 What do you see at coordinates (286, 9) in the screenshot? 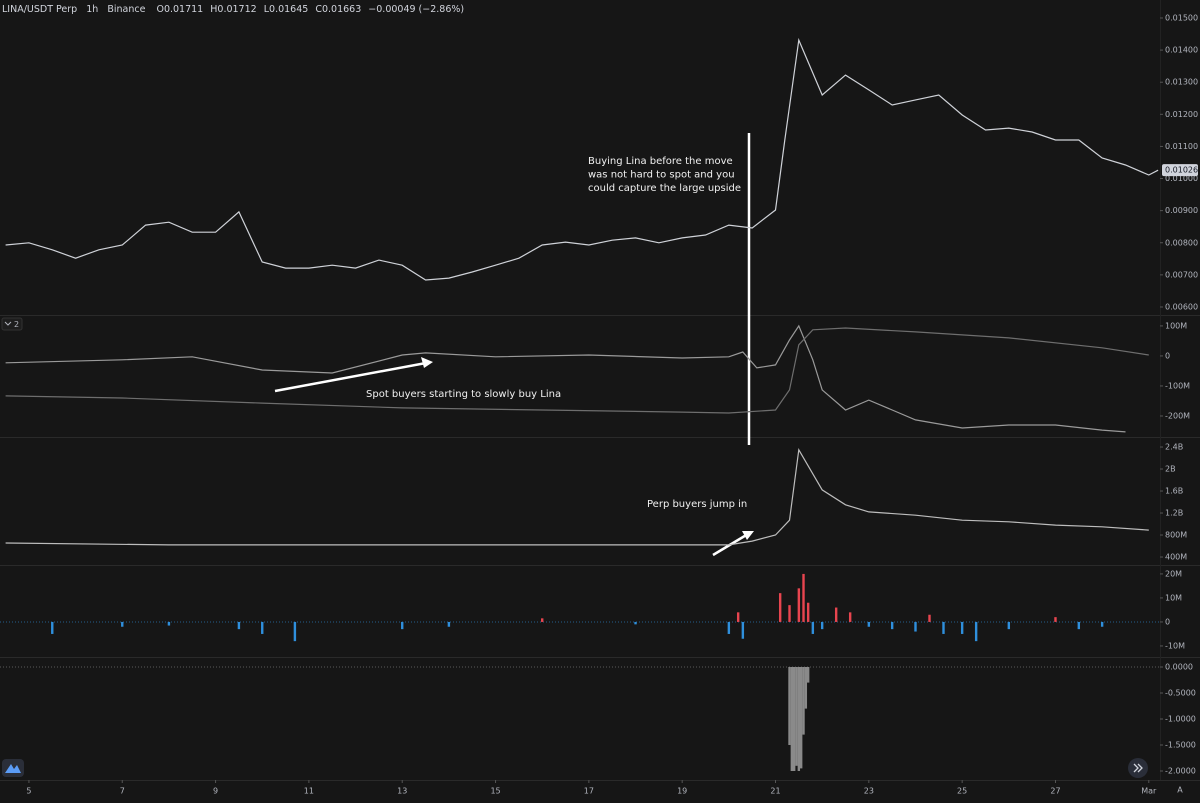
I see `ohlc-low: L0.01645` at bounding box center [286, 9].